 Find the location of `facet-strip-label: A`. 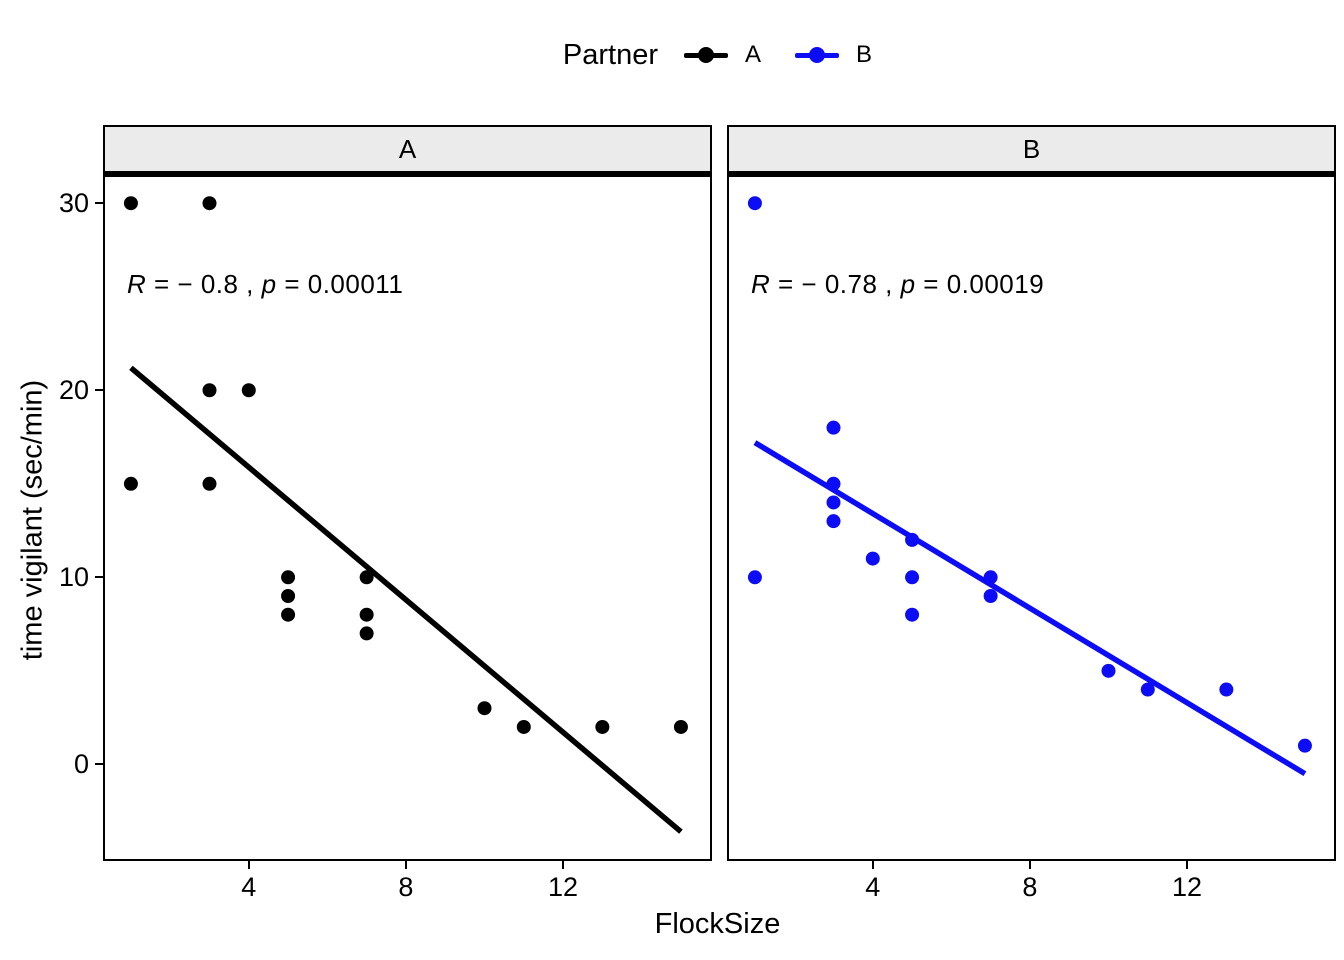

facet-strip-label: A is located at coordinates (407, 148).